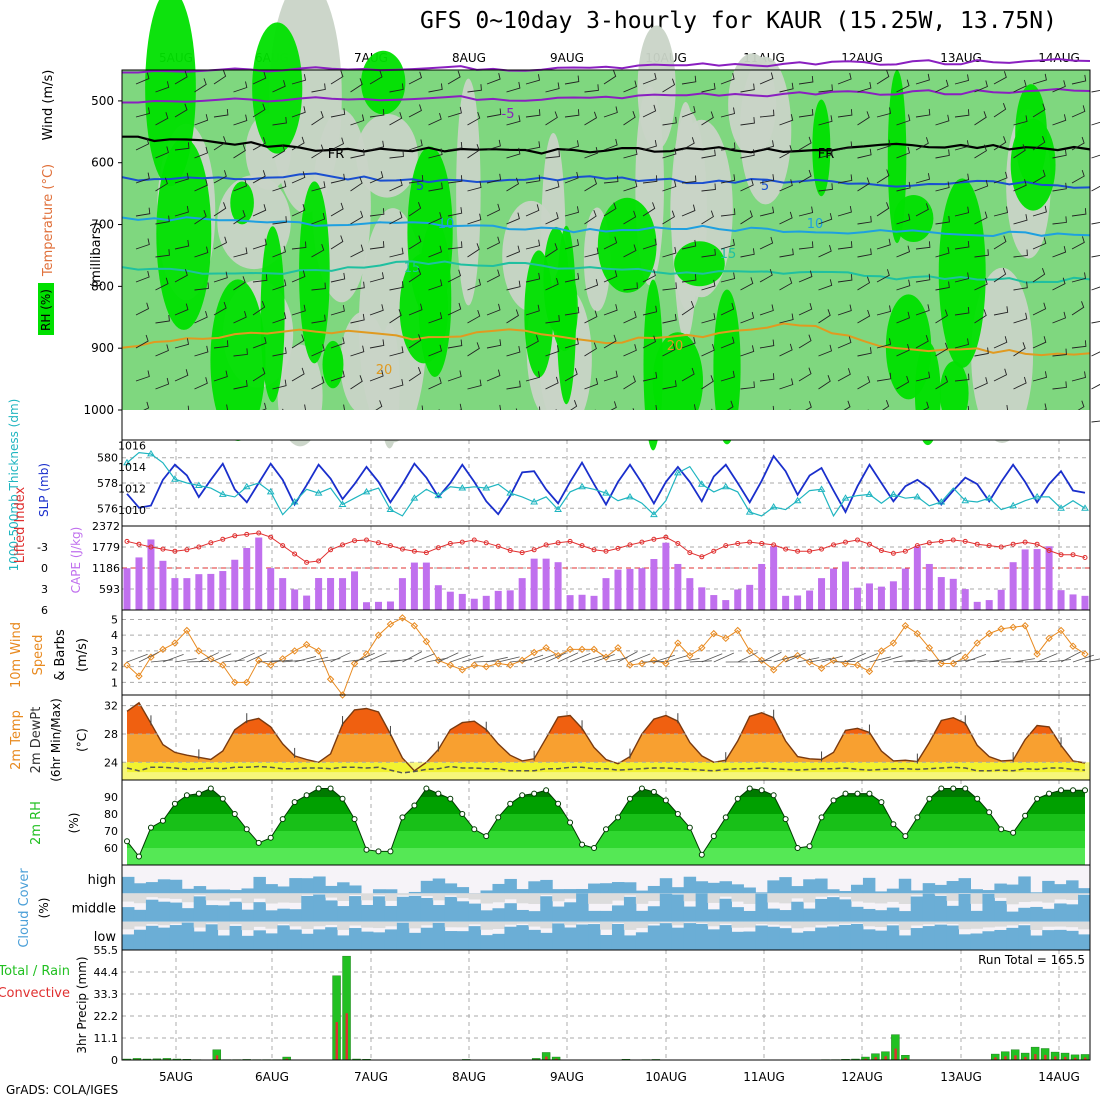  I want to click on temperature-contour, so click(606, 339).